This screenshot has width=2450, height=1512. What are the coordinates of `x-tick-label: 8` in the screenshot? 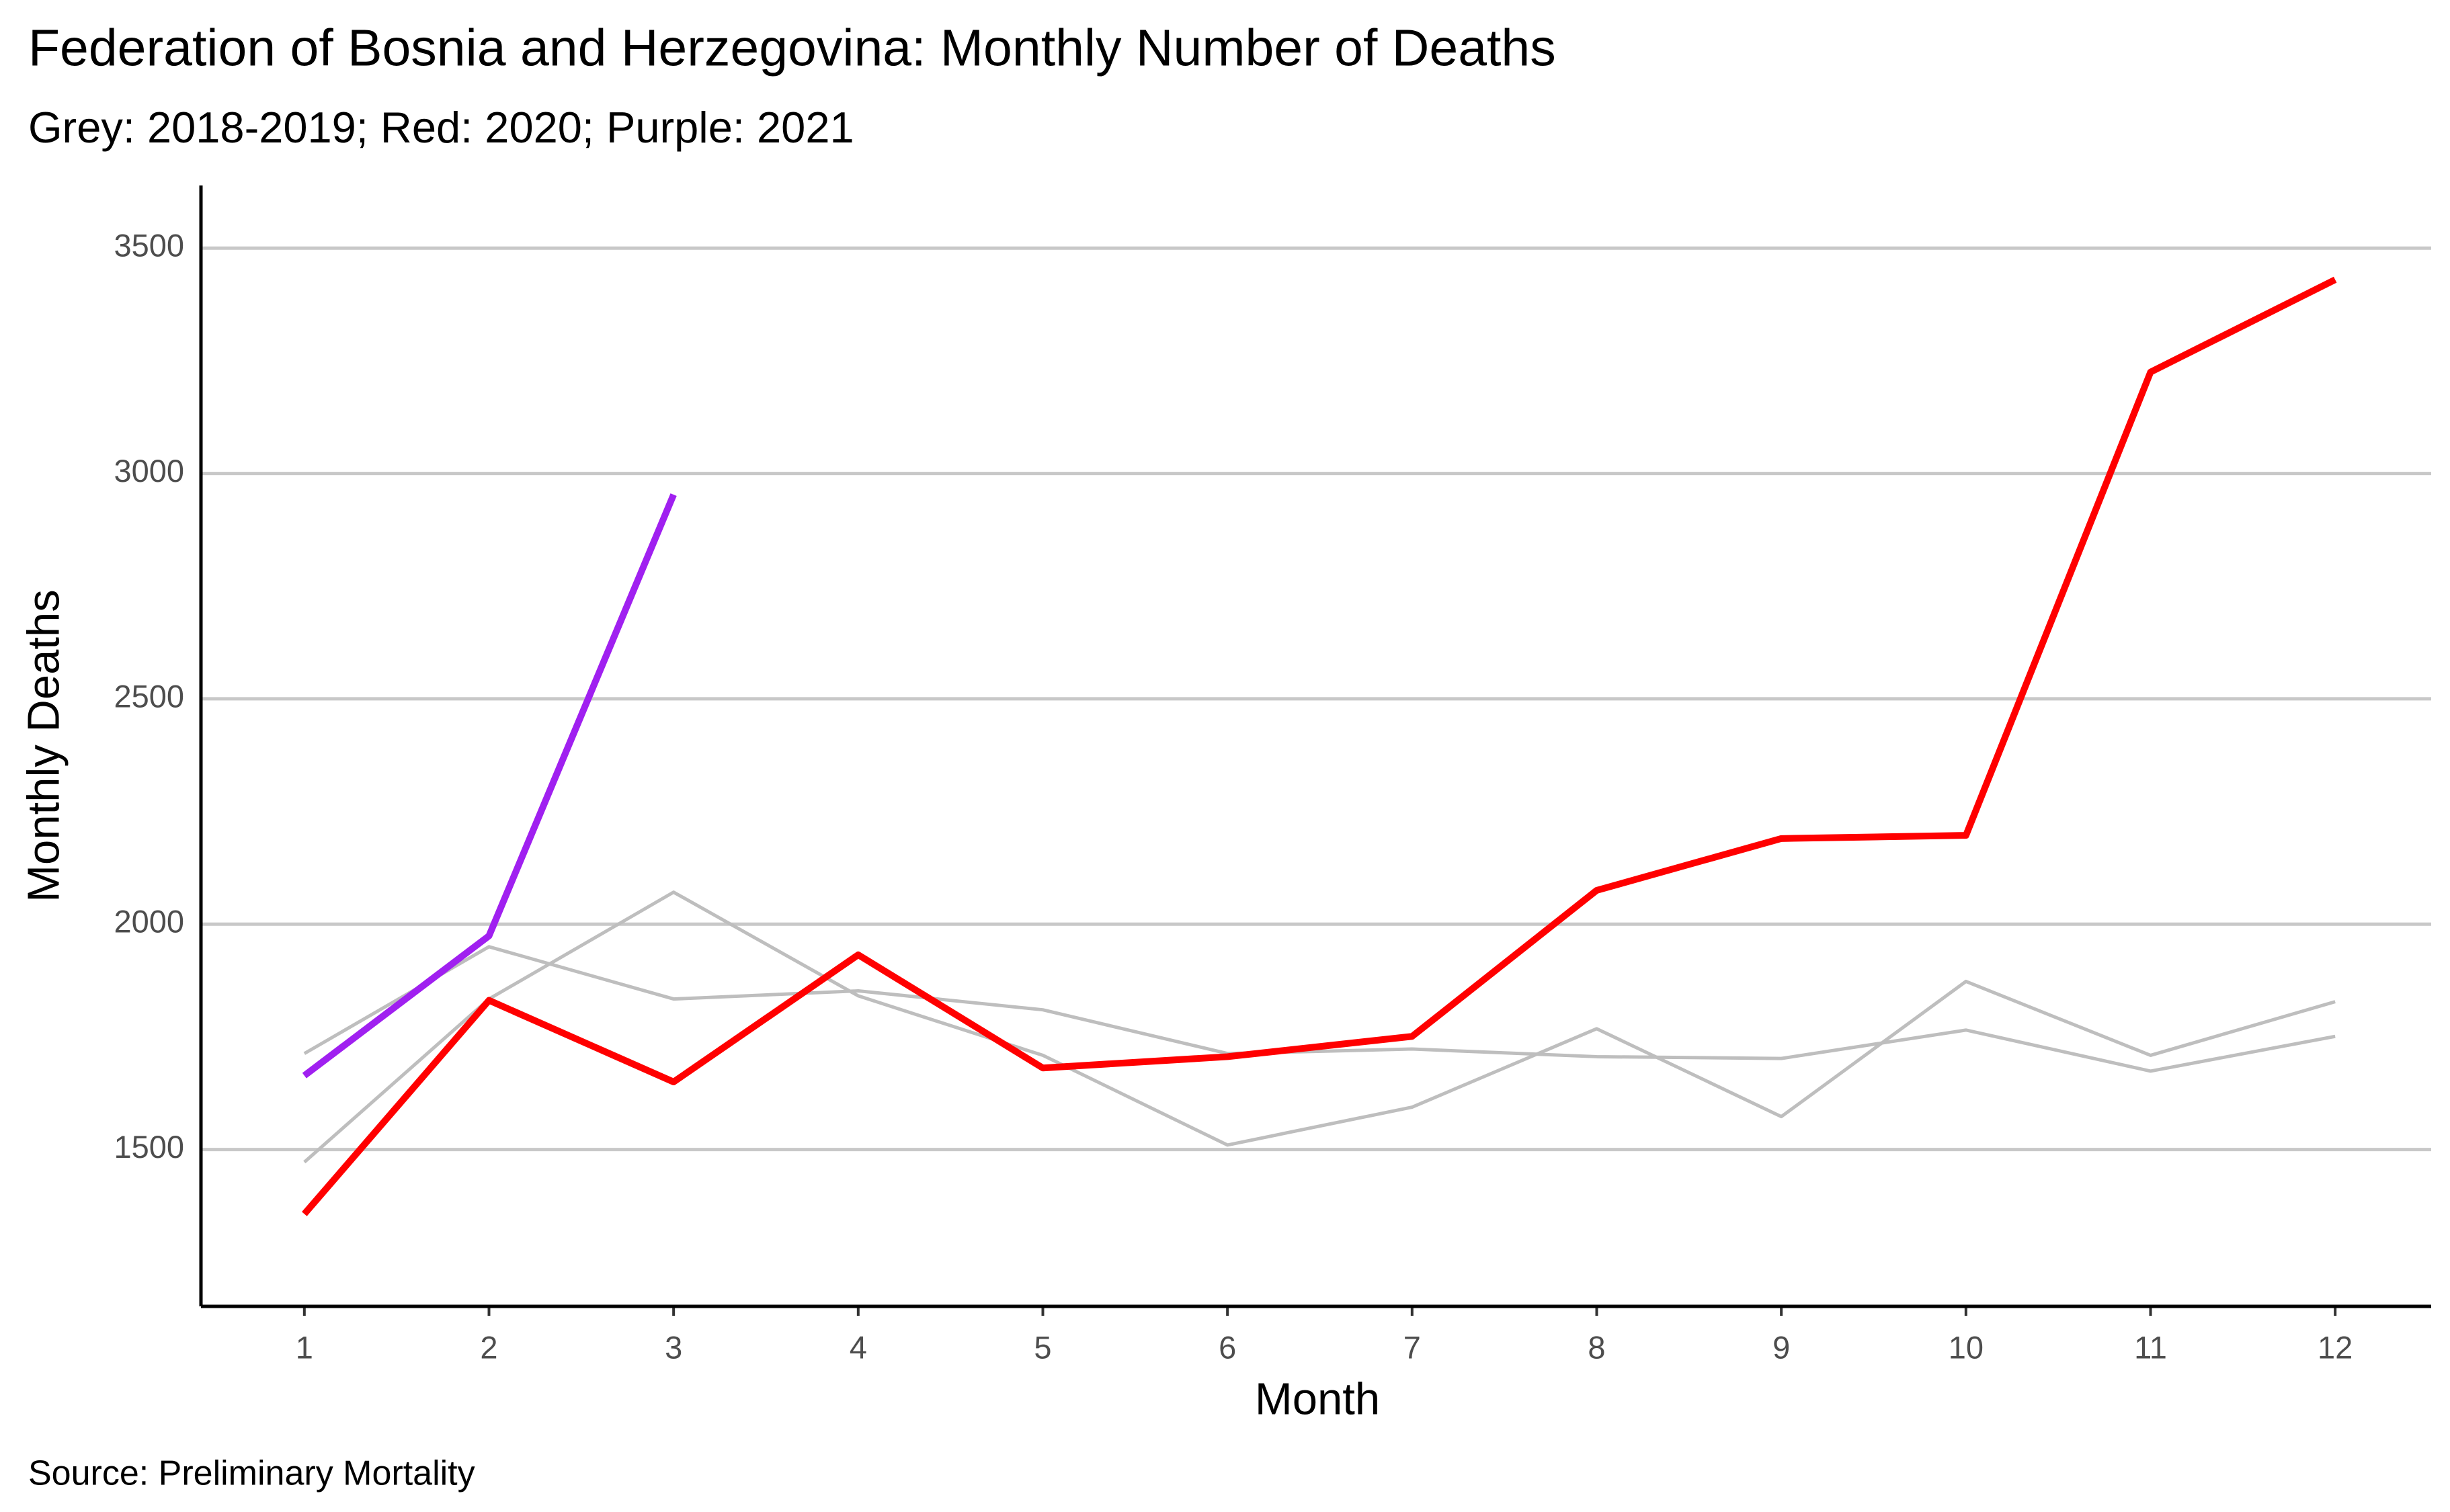 It's located at (1597, 1347).